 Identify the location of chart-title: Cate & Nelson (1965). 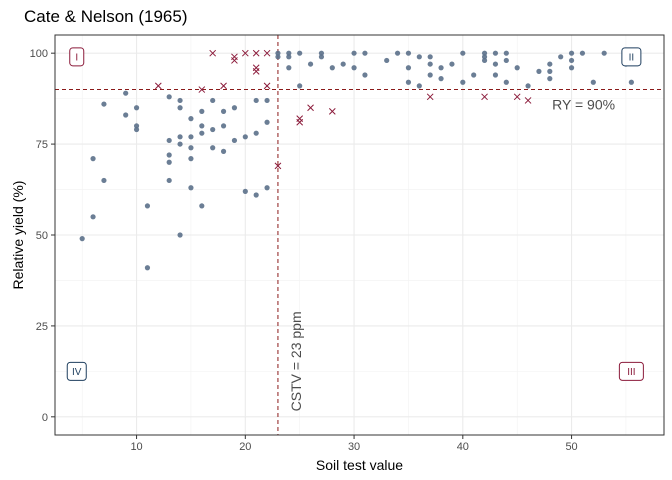
(105, 16).